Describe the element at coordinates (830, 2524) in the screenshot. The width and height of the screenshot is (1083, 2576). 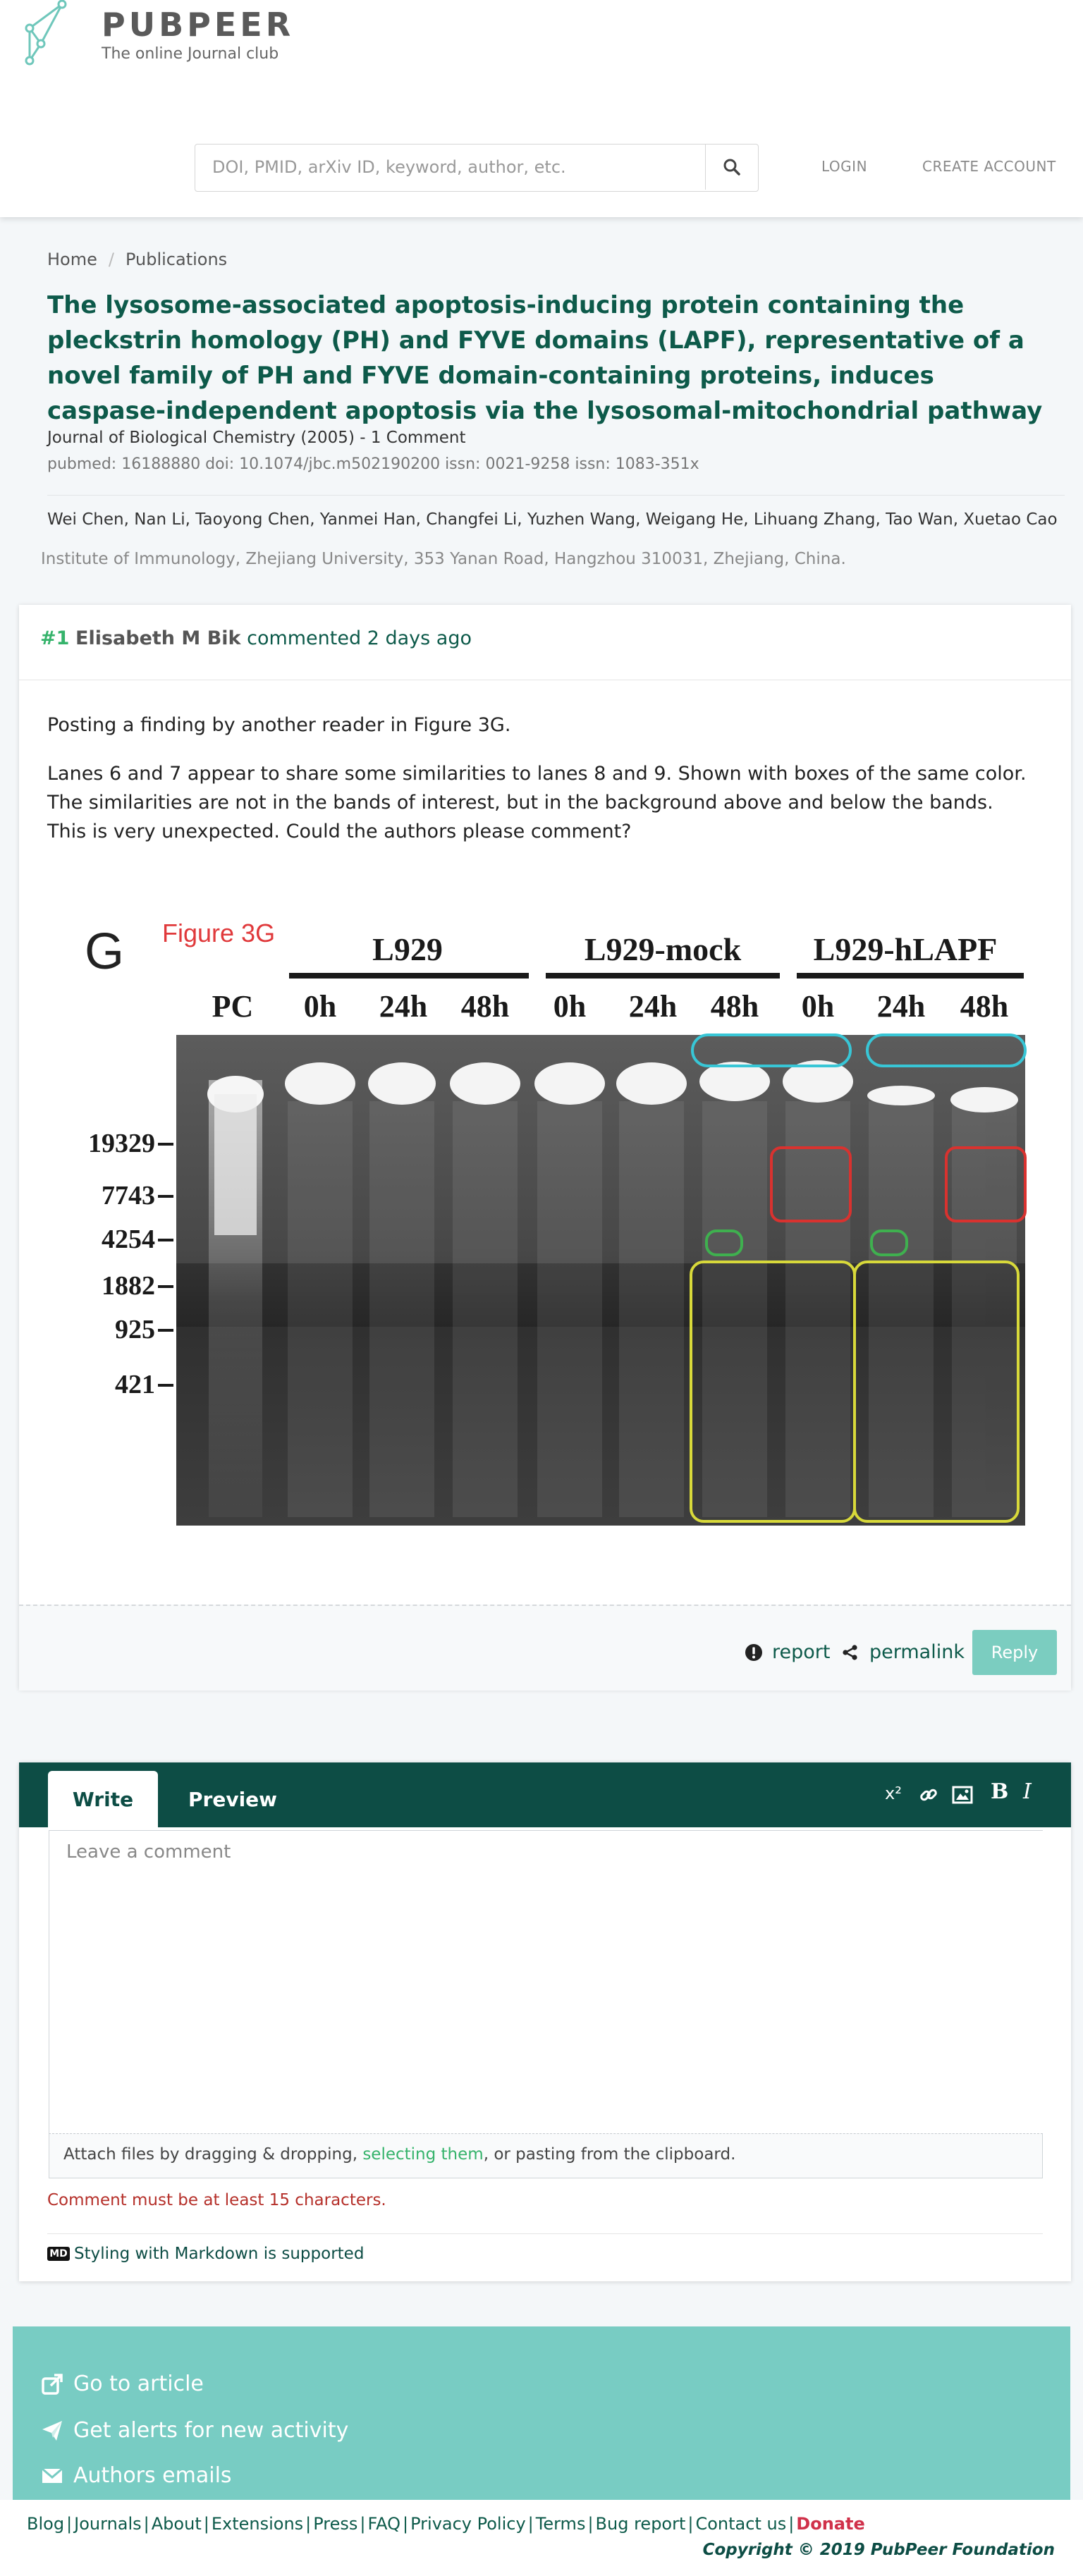
I see `footer-link-donate: Donate` at that location.